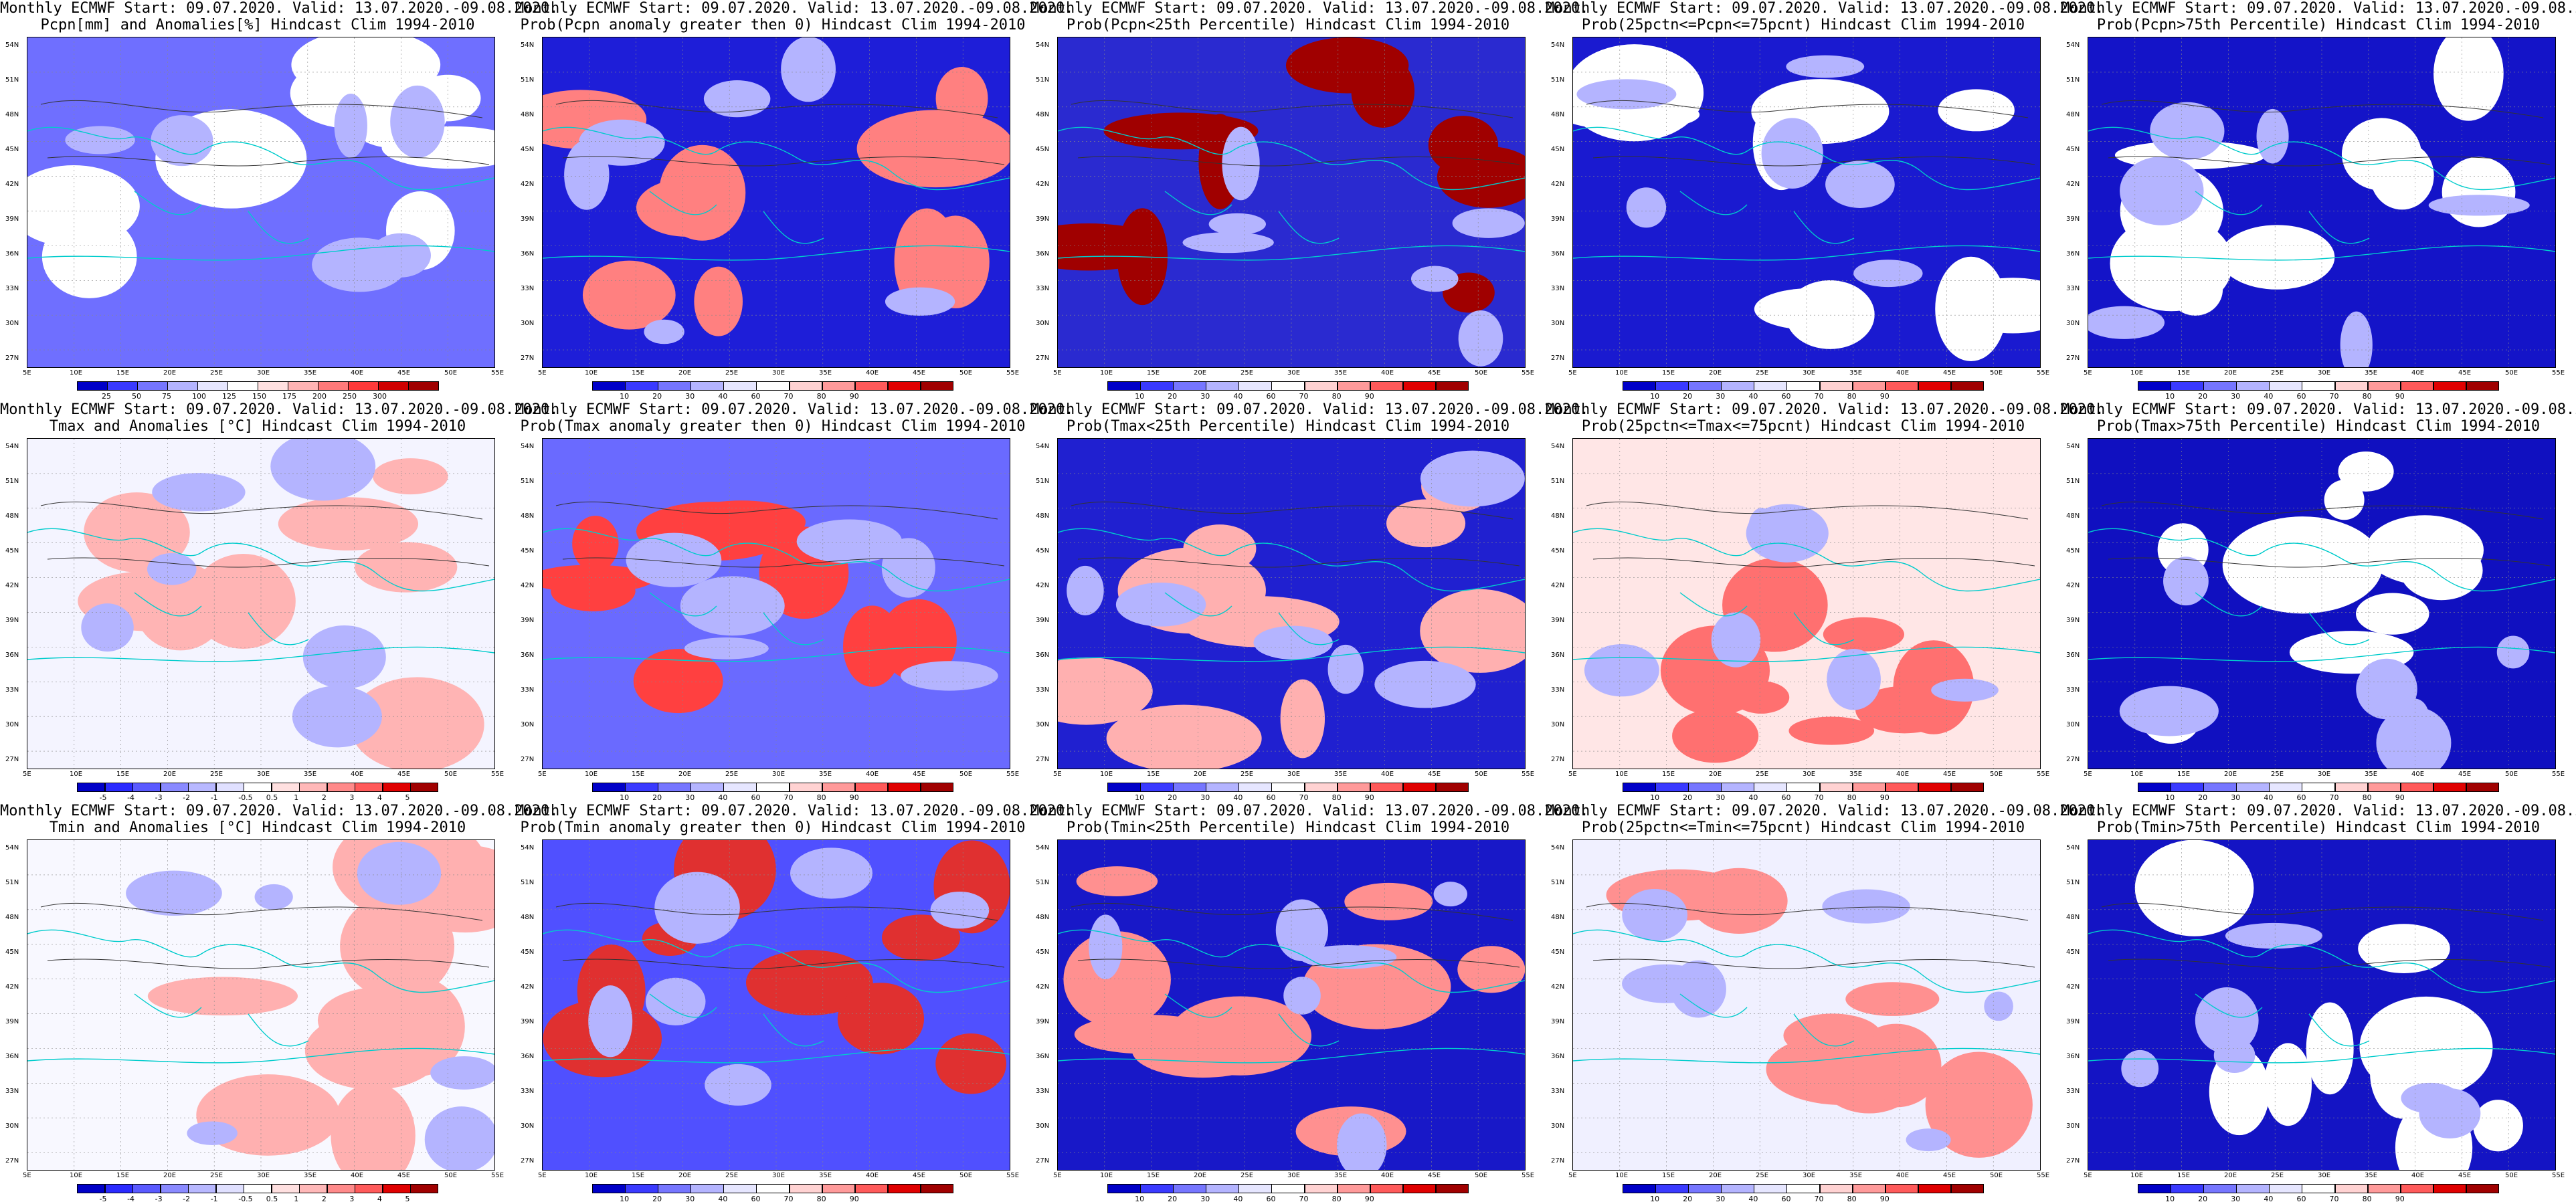  Describe the element at coordinates (310, 774) in the screenshot. I see `lon-label: 35E` at that location.